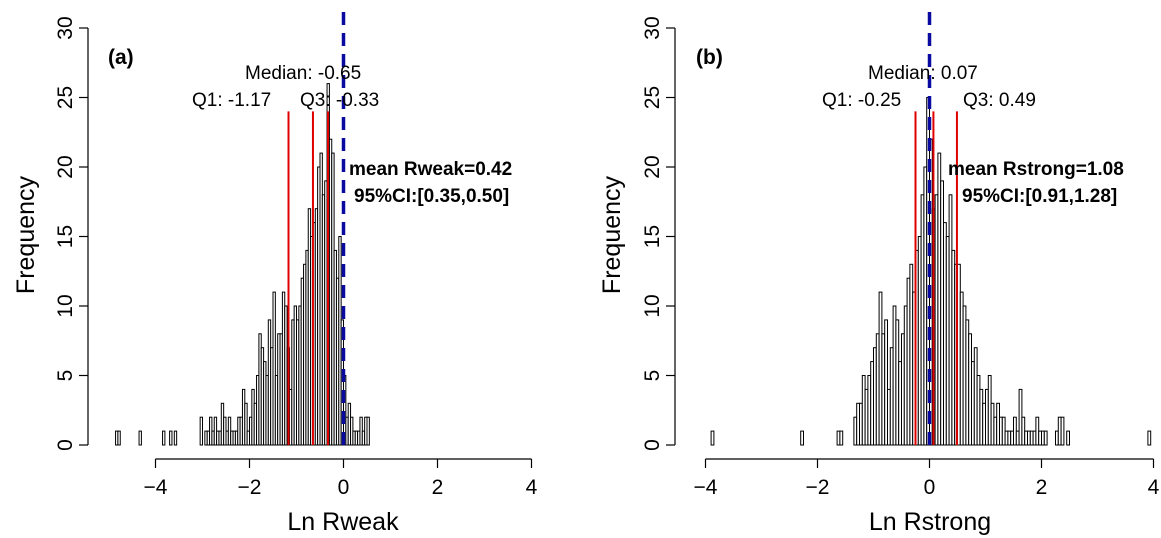  I want to click on median-annotation: Median: -0.65, so click(303, 73).